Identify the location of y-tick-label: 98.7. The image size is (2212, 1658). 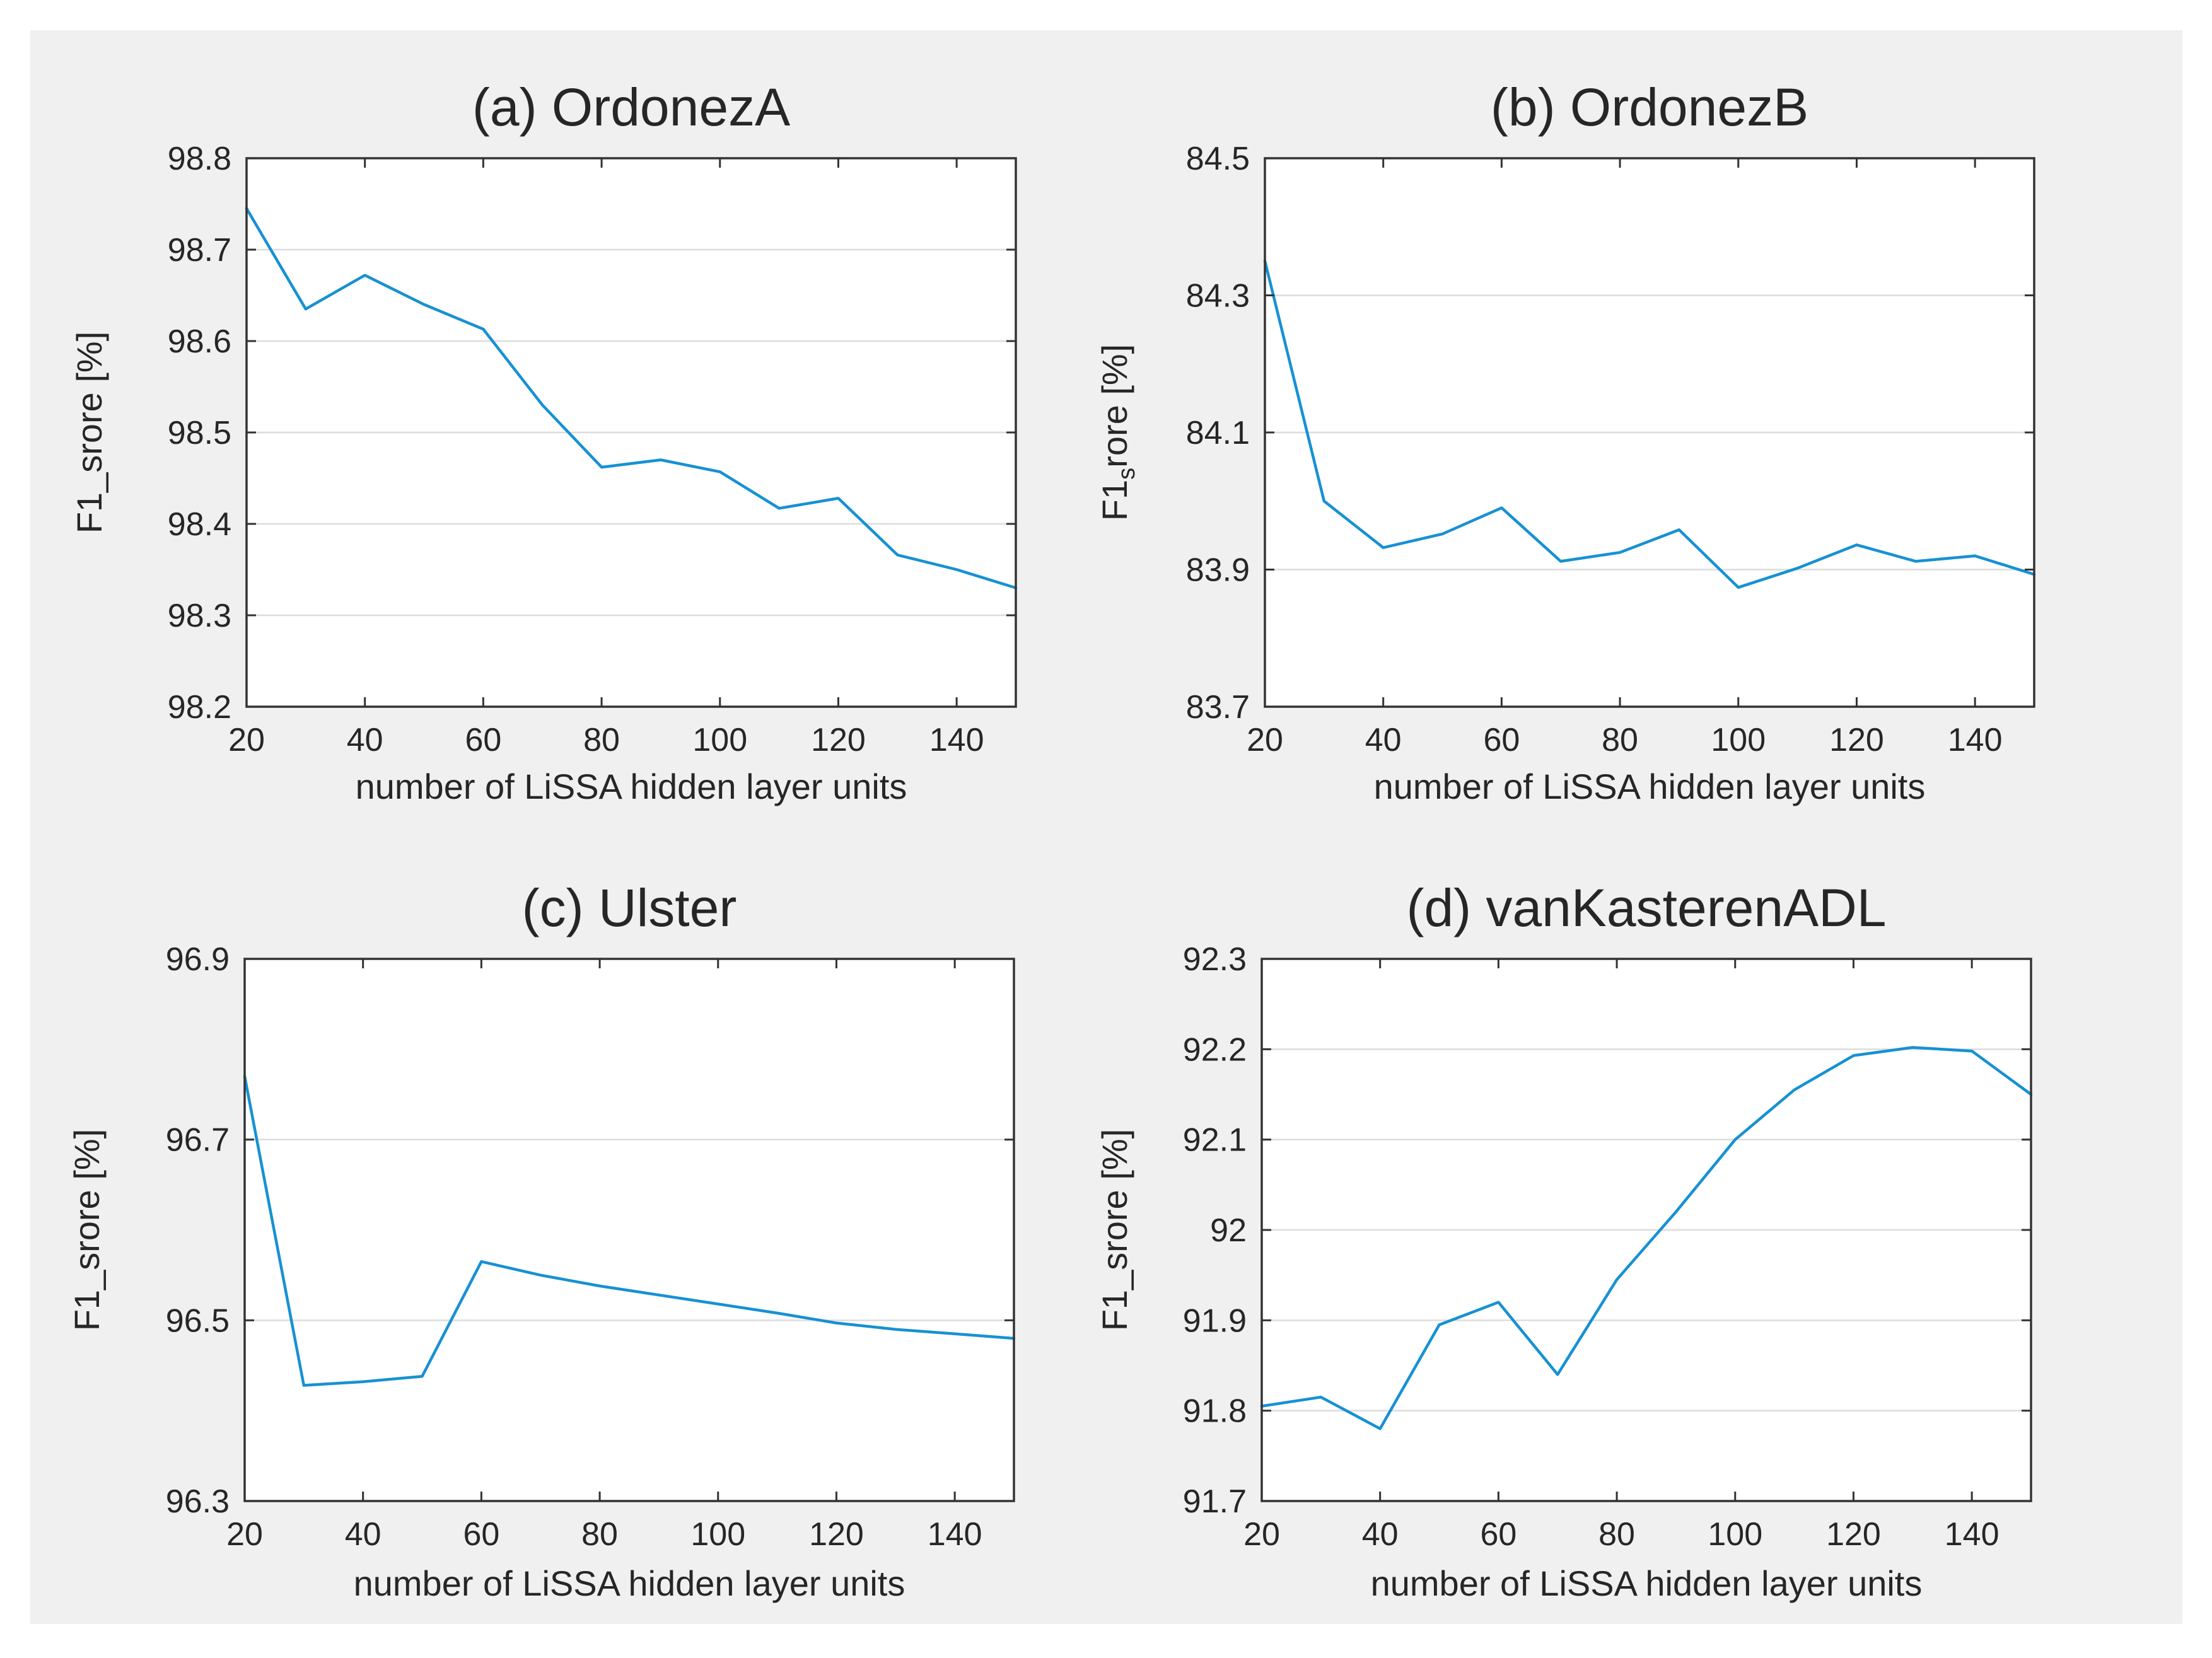
(199, 250).